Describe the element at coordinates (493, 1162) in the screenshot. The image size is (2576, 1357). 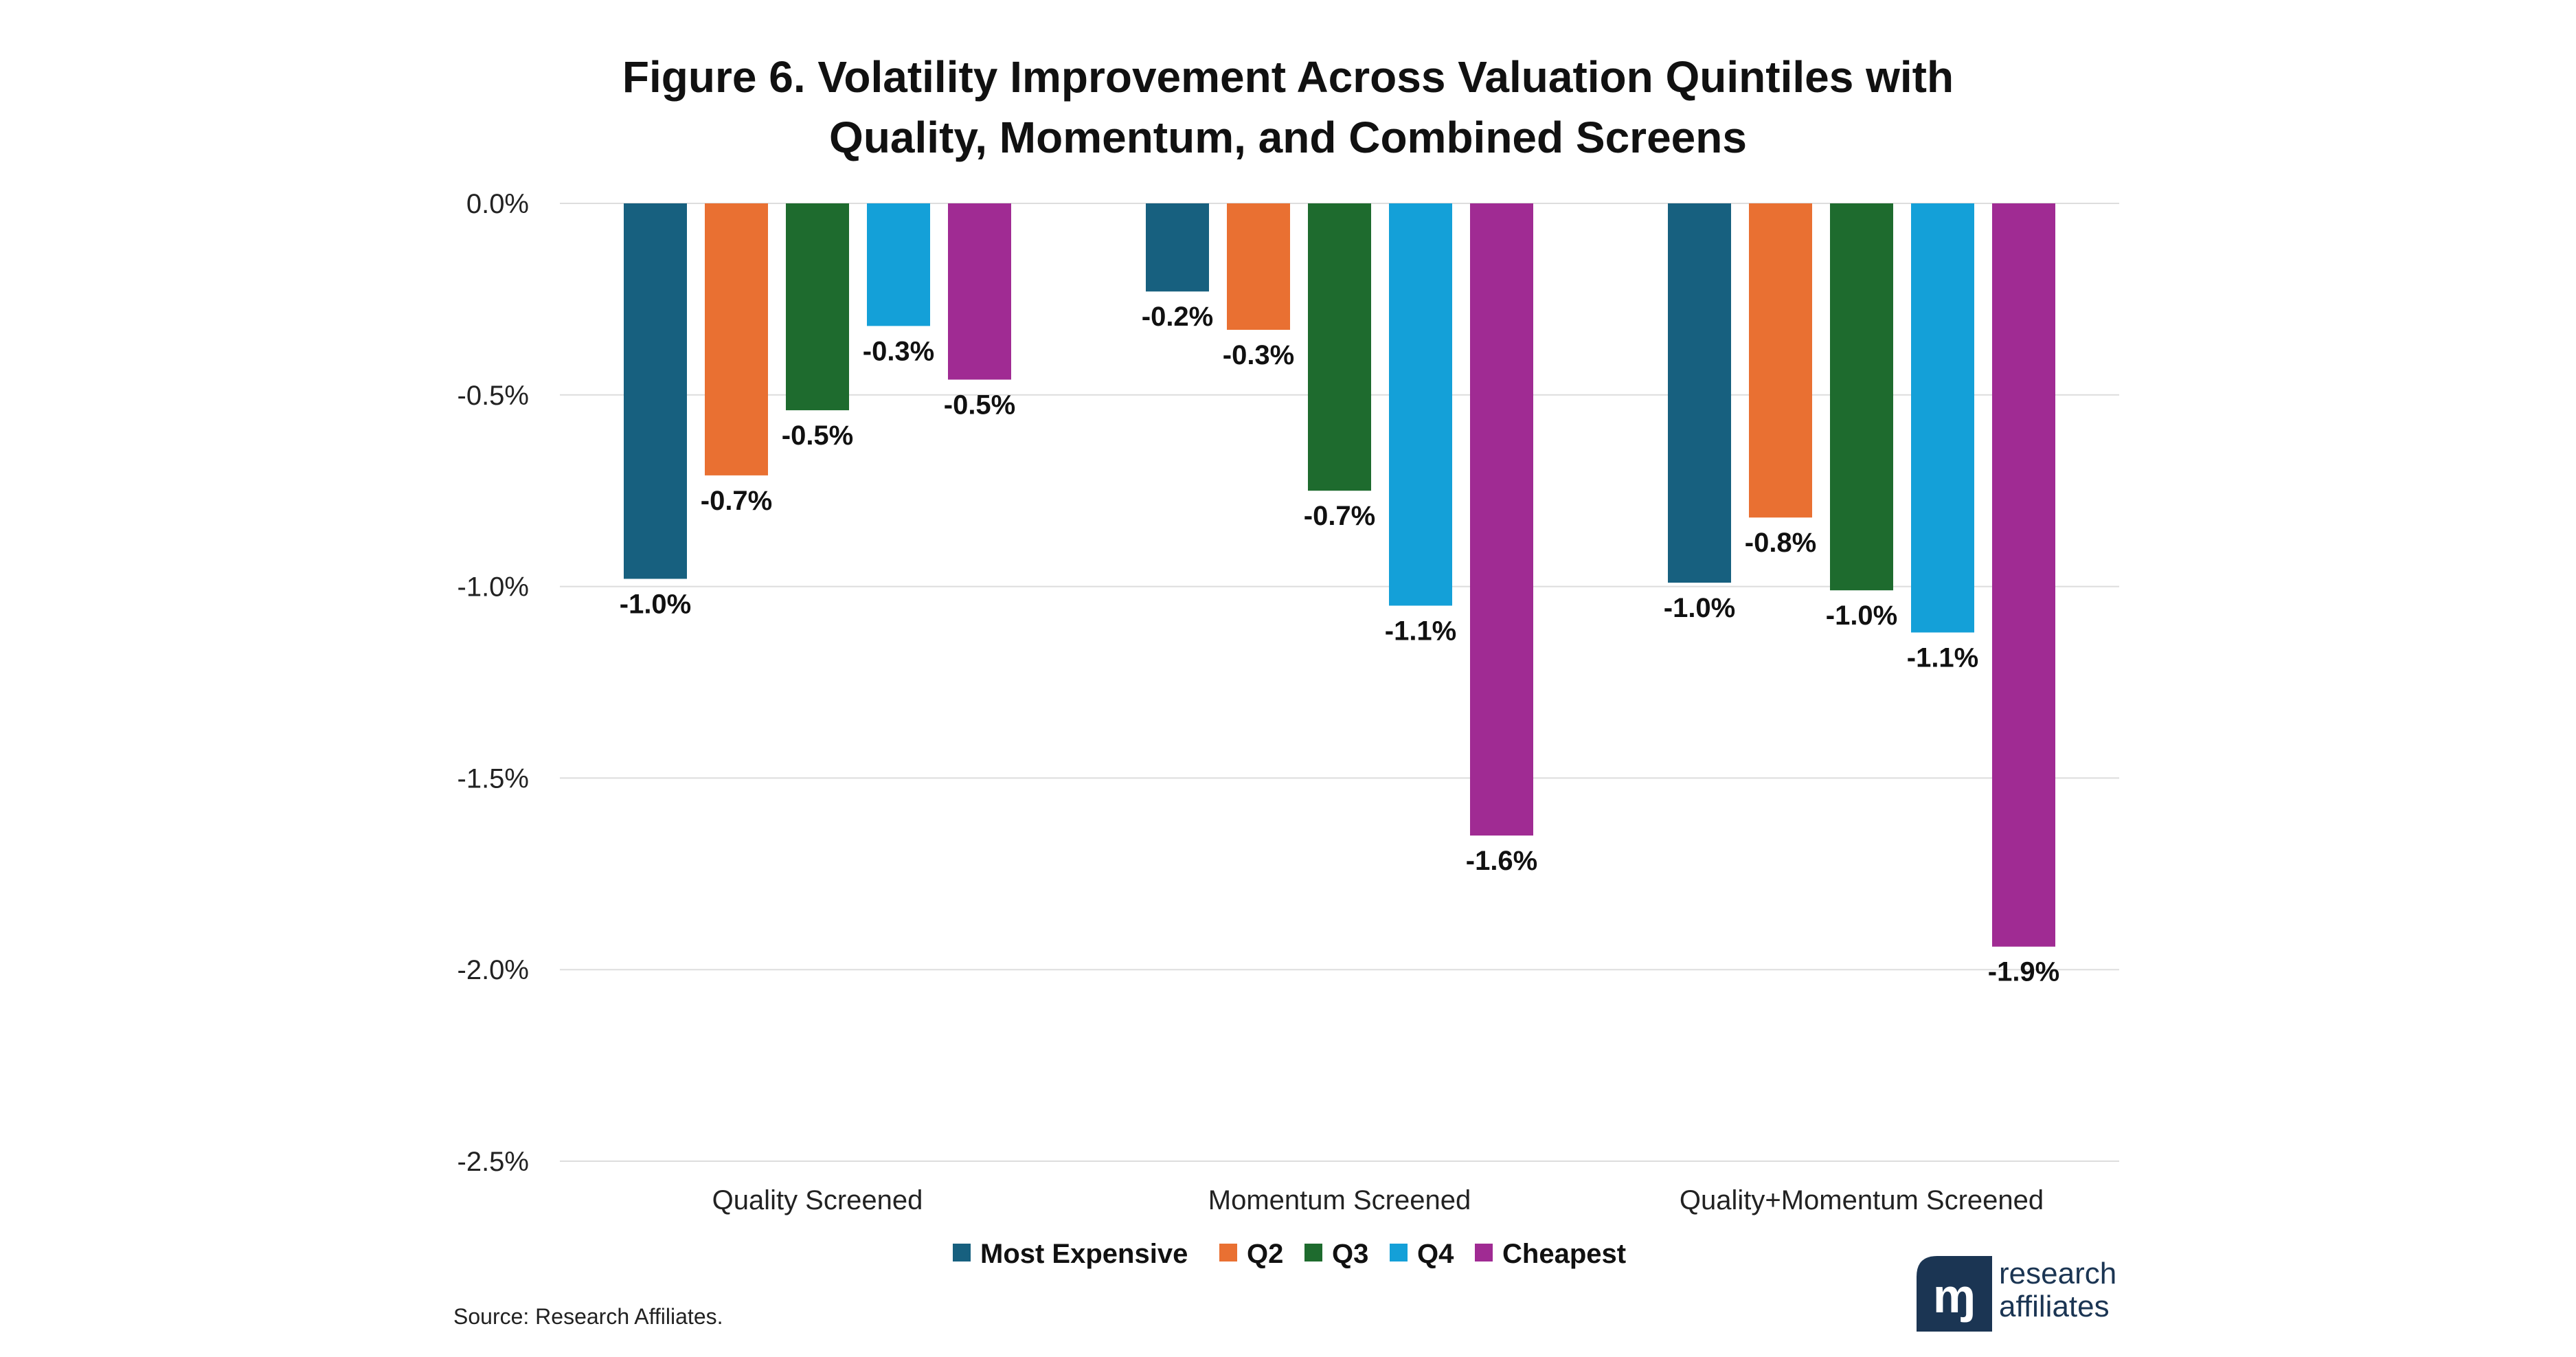
I see `y-tick-label: -2.5%` at that location.